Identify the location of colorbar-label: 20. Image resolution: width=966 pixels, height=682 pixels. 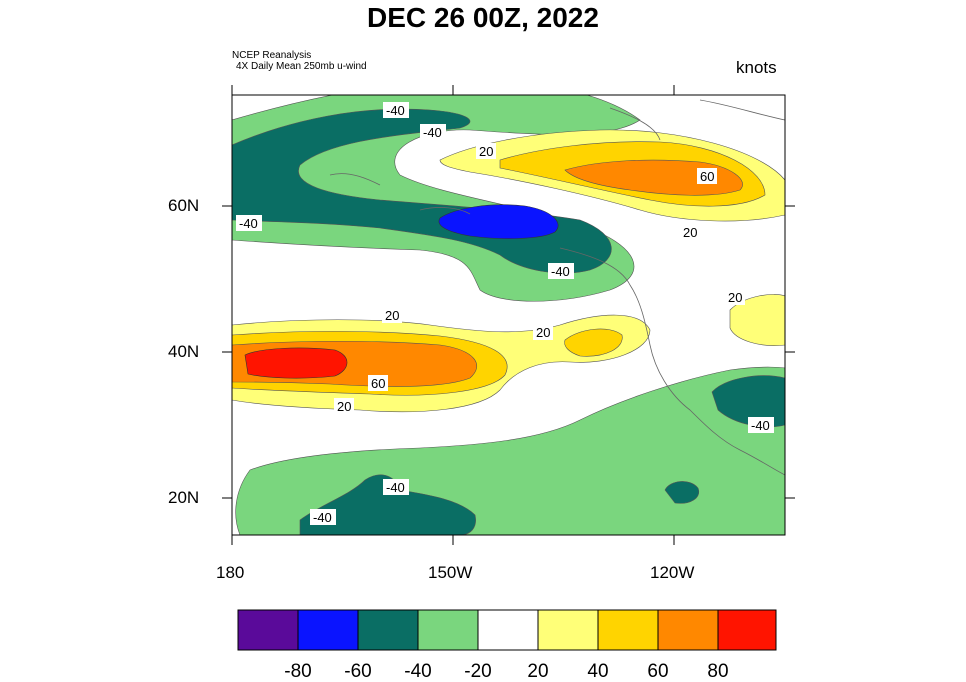
(537, 671).